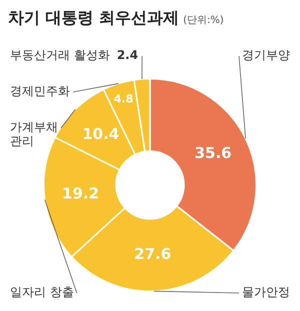 The image size is (300, 311). Describe the element at coordinates (213, 153) in the screenshot. I see `data-label: 35.6` at that location.